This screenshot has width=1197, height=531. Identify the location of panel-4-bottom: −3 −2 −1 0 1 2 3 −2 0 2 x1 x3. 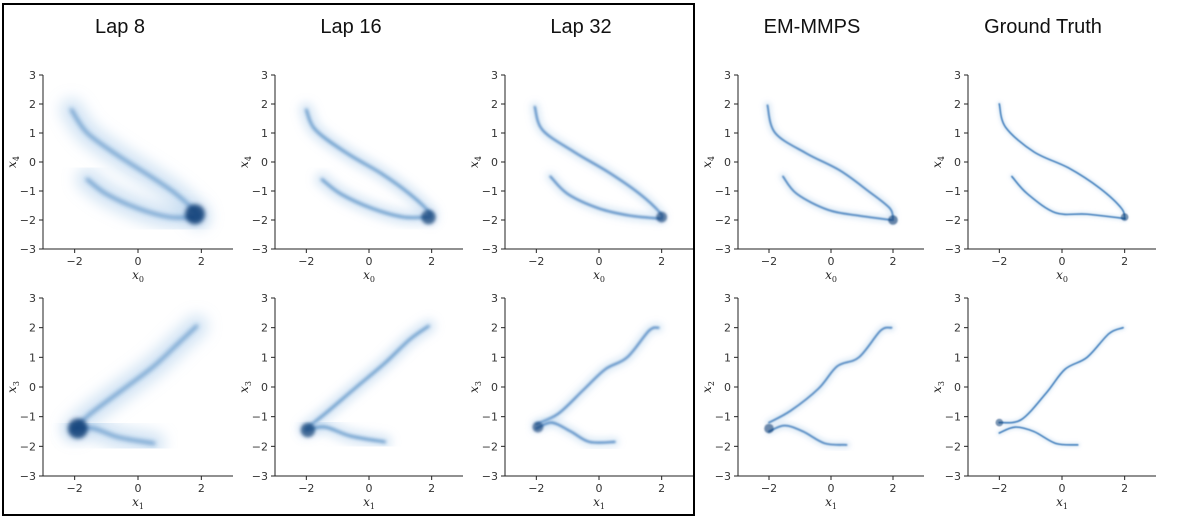
(1043, 401).